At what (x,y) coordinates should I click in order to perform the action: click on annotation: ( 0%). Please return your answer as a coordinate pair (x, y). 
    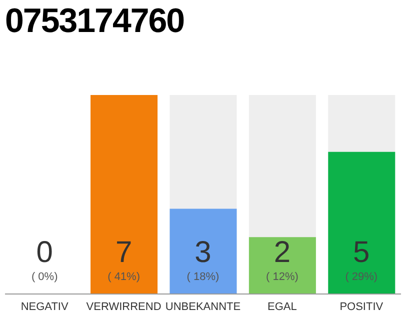
    Looking at the image, I should click on (44, 277).